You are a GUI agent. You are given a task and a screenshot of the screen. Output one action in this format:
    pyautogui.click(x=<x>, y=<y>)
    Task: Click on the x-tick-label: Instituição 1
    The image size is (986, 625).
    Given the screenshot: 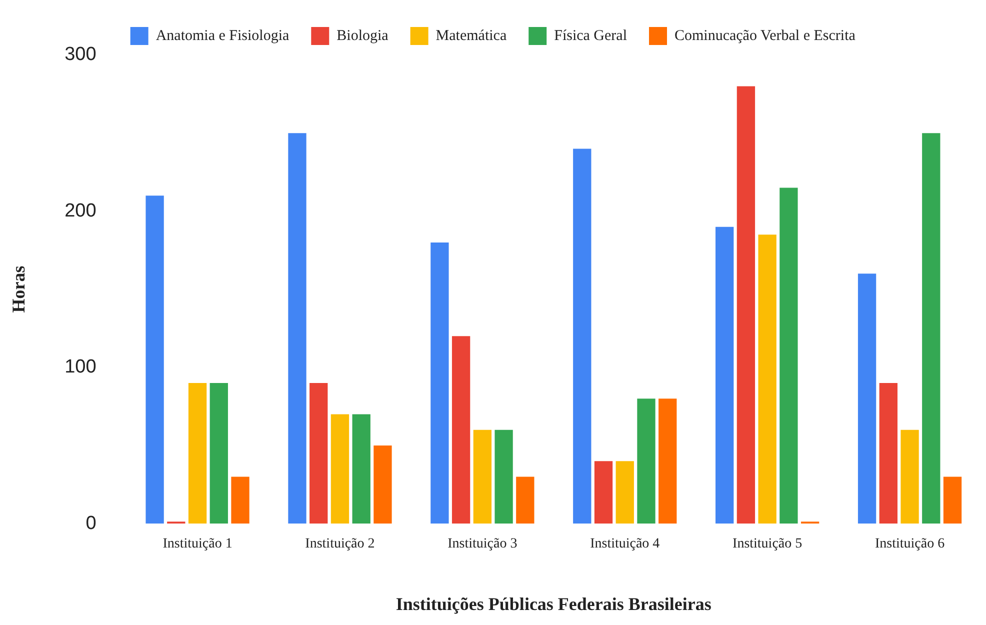 What is the action you would take?
    pyautogui.click(x=197, y=544)
    